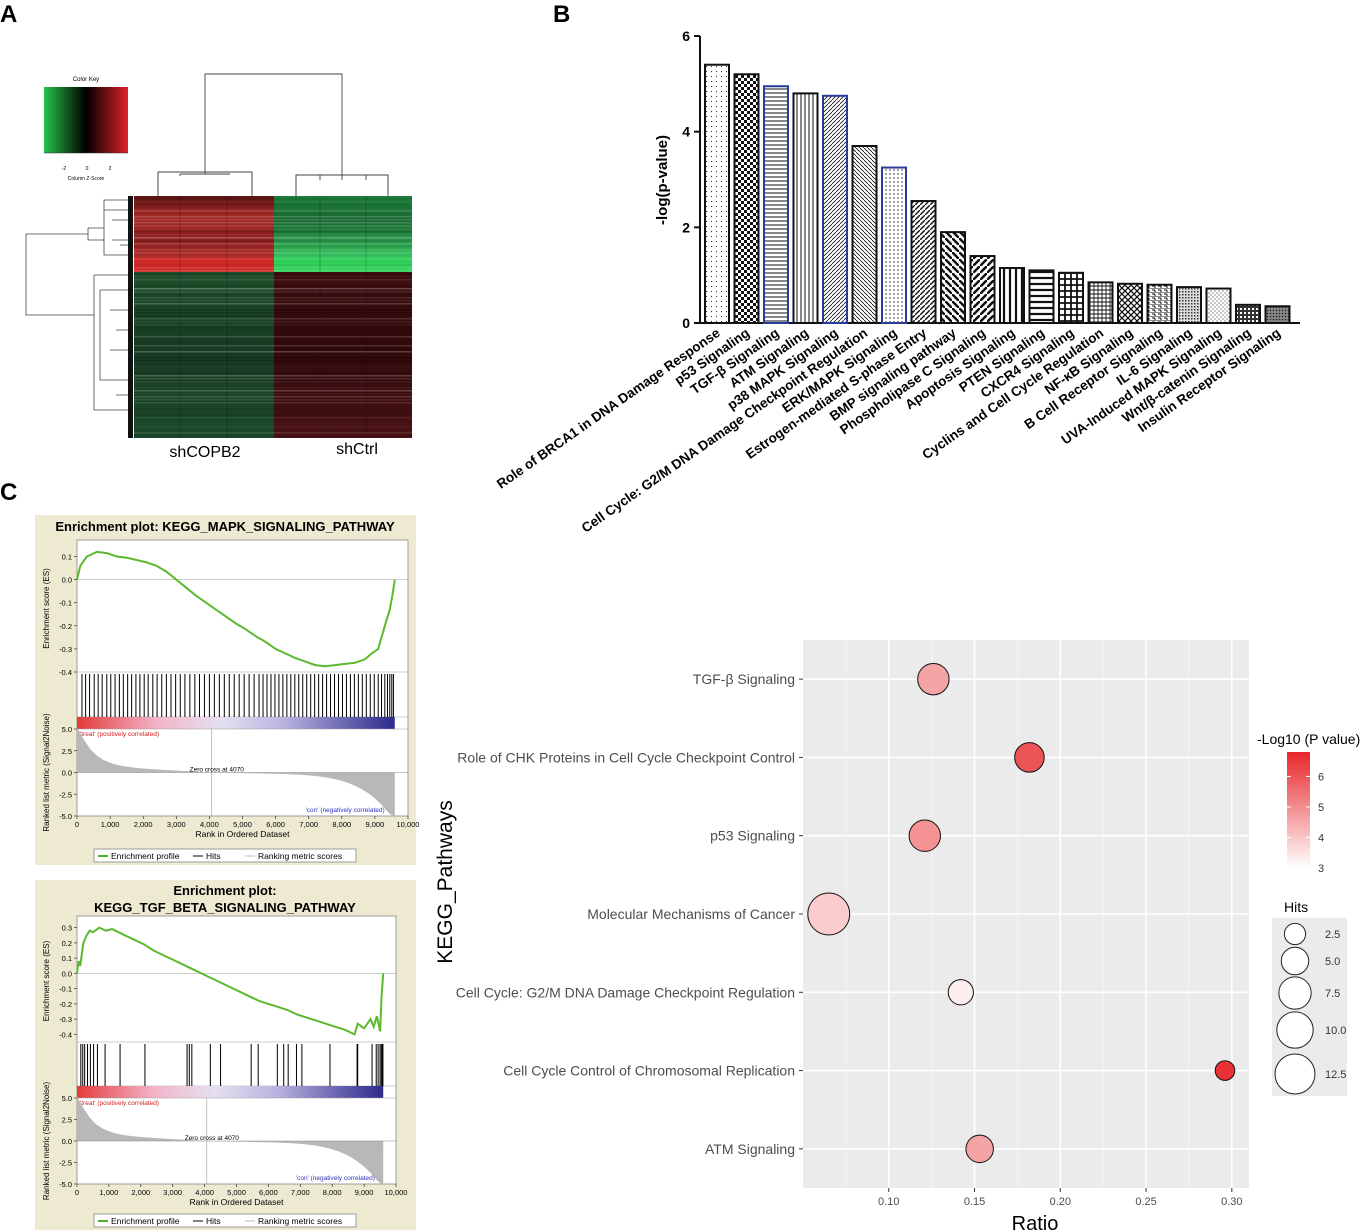  Describe the element at coordinates (145, 1221) in the screenshot. I see `gsea-tgf-legend-profile: Enrichment profile` at that location.